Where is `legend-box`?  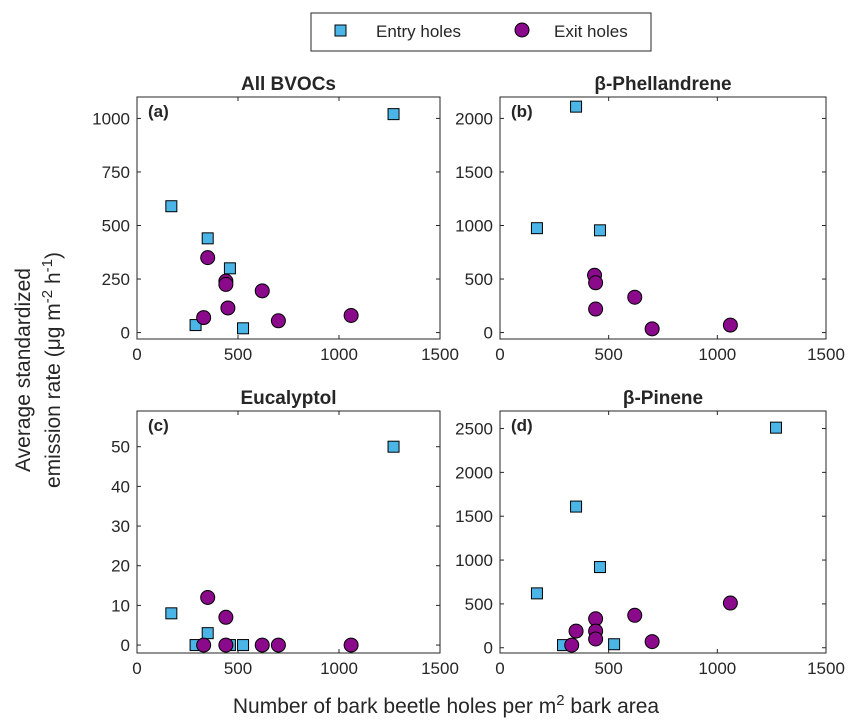 legend-box is located at coordinates (481, 32).